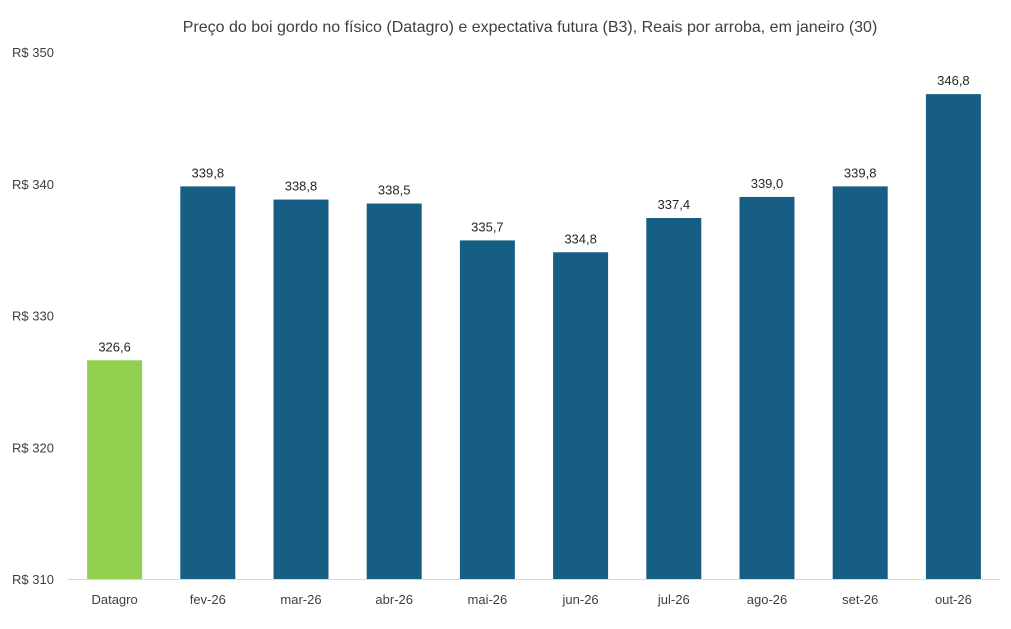 This screenshot has height=629, width=1011. I want to click on data-label: 335,7, so click(487, 226).